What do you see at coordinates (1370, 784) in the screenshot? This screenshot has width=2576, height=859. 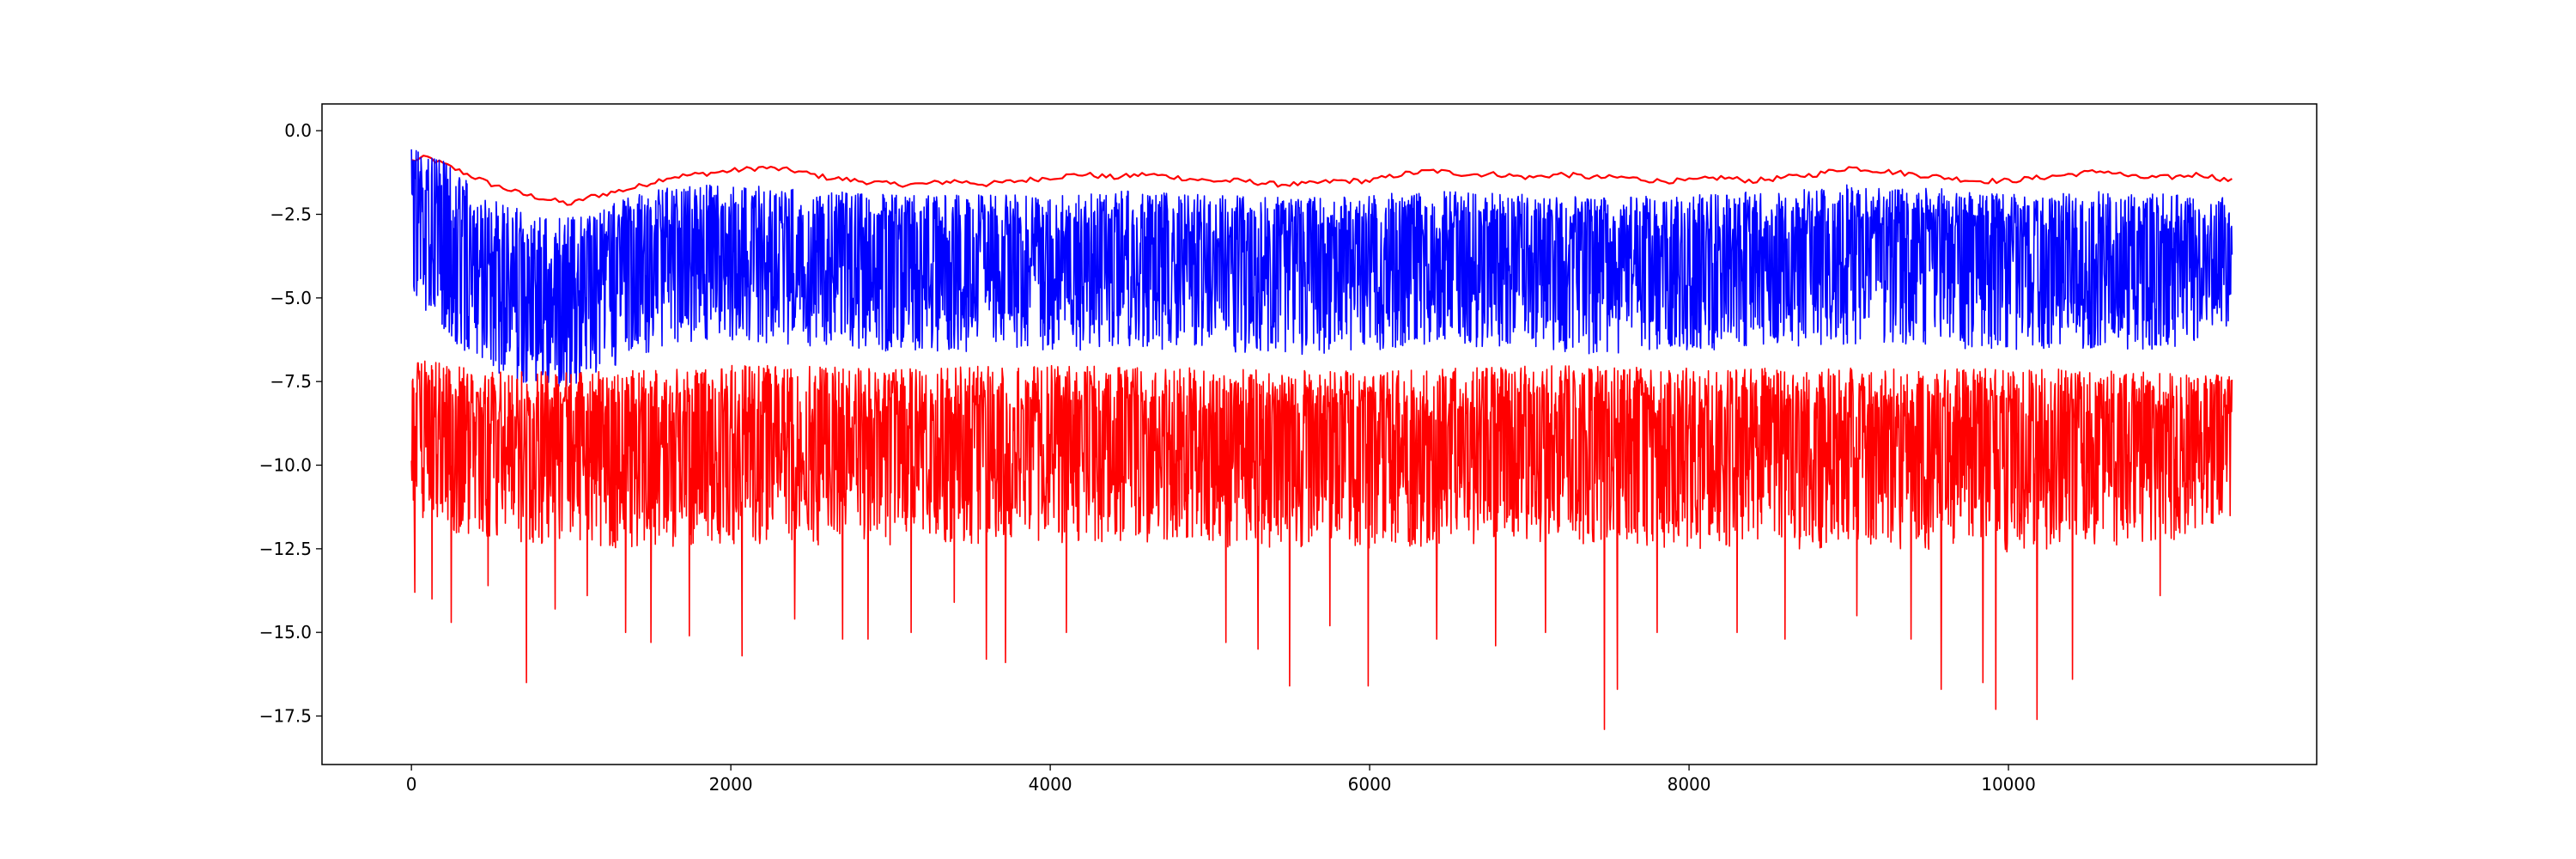 I see `x-tick-label: 6000` at bounding box center [1370, 784].